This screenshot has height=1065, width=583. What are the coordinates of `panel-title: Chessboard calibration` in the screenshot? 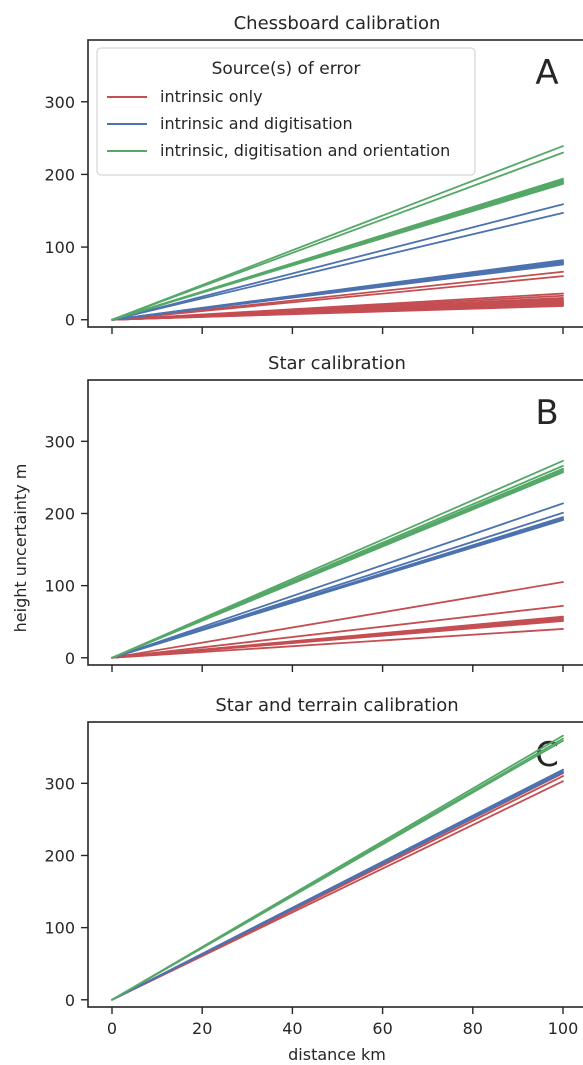 It's located at (337, 23).